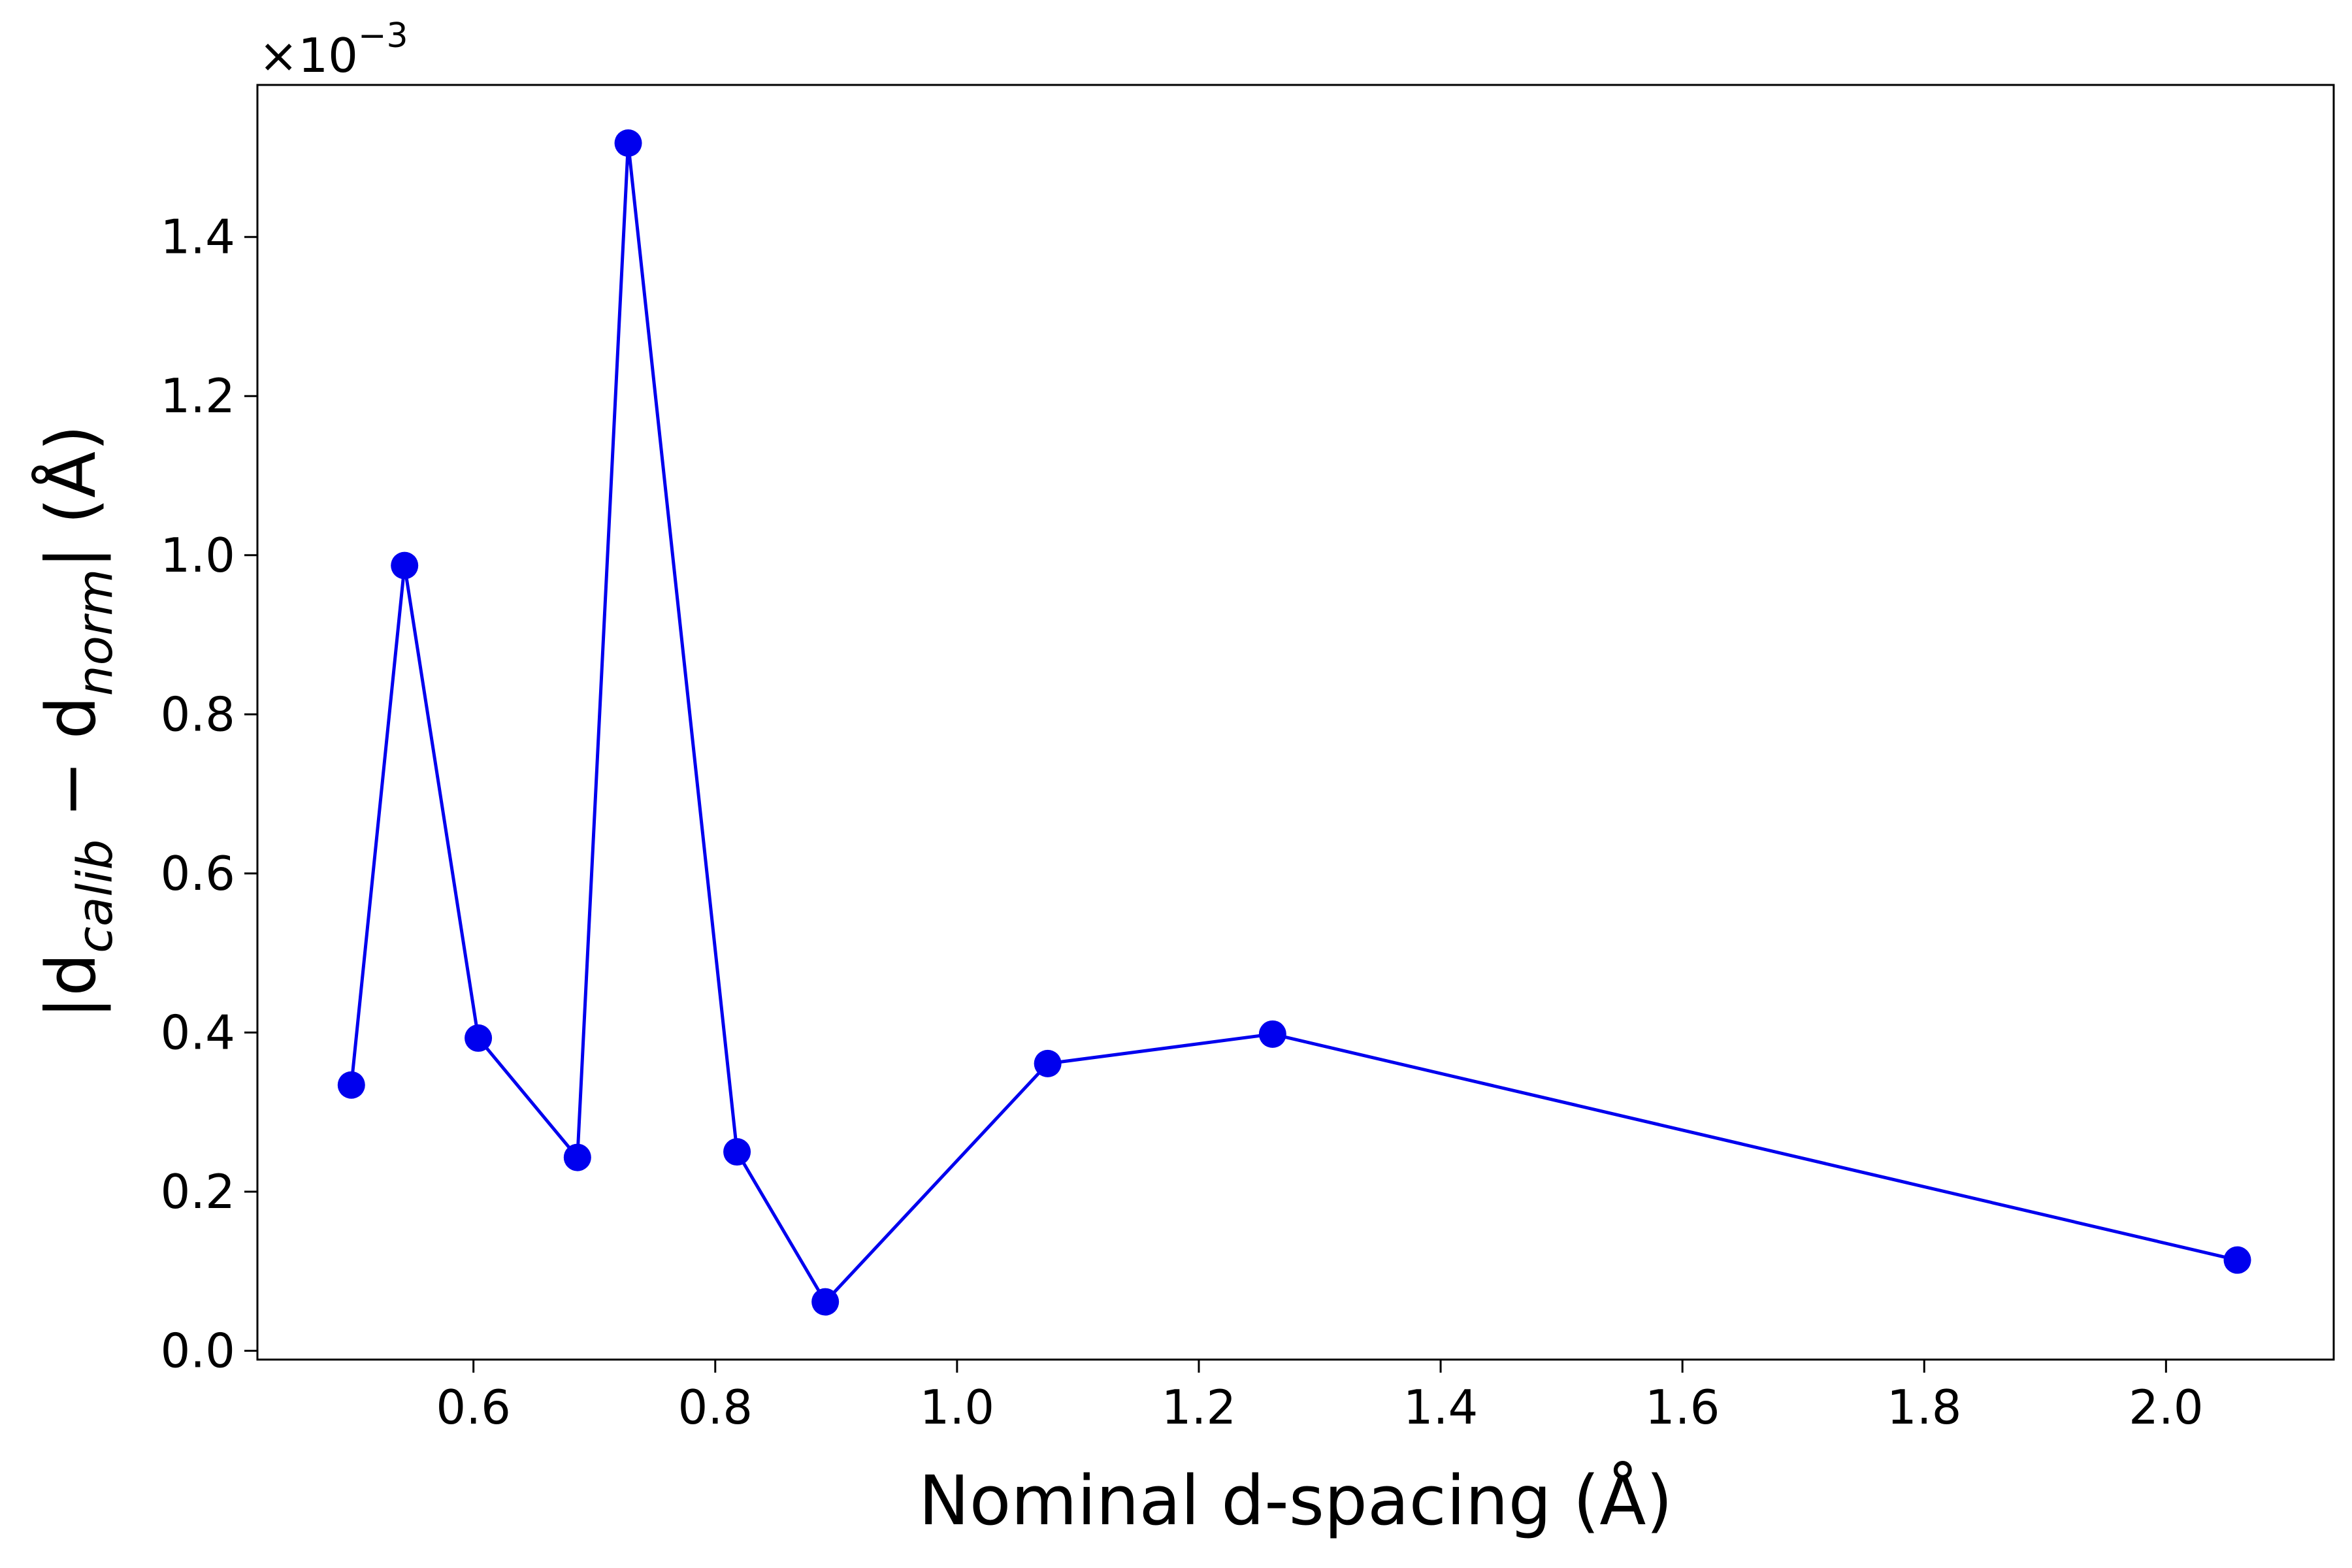 The image size is (2352, 1568). Describe the element at coordinates (197, 555) in the screenshot. I see `y-tick-label: 1.0` at that location.